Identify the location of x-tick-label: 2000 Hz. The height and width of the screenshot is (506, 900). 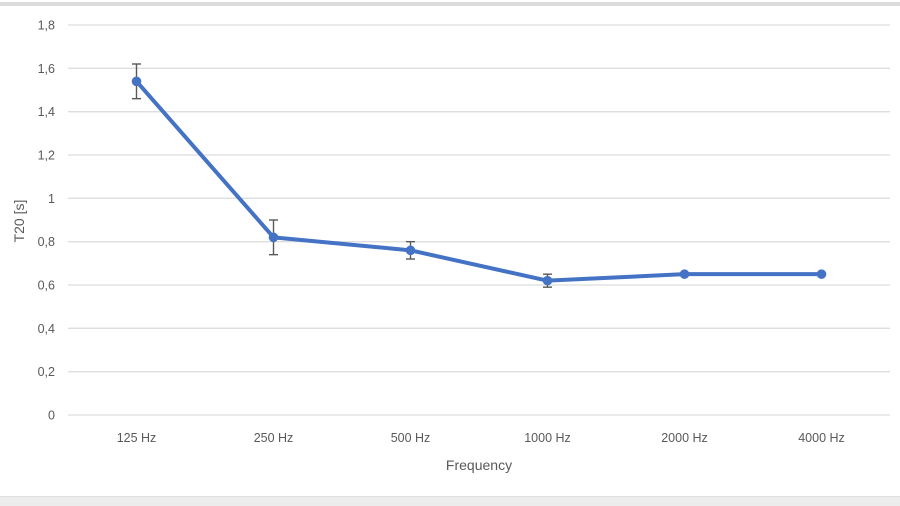
(684, 438).